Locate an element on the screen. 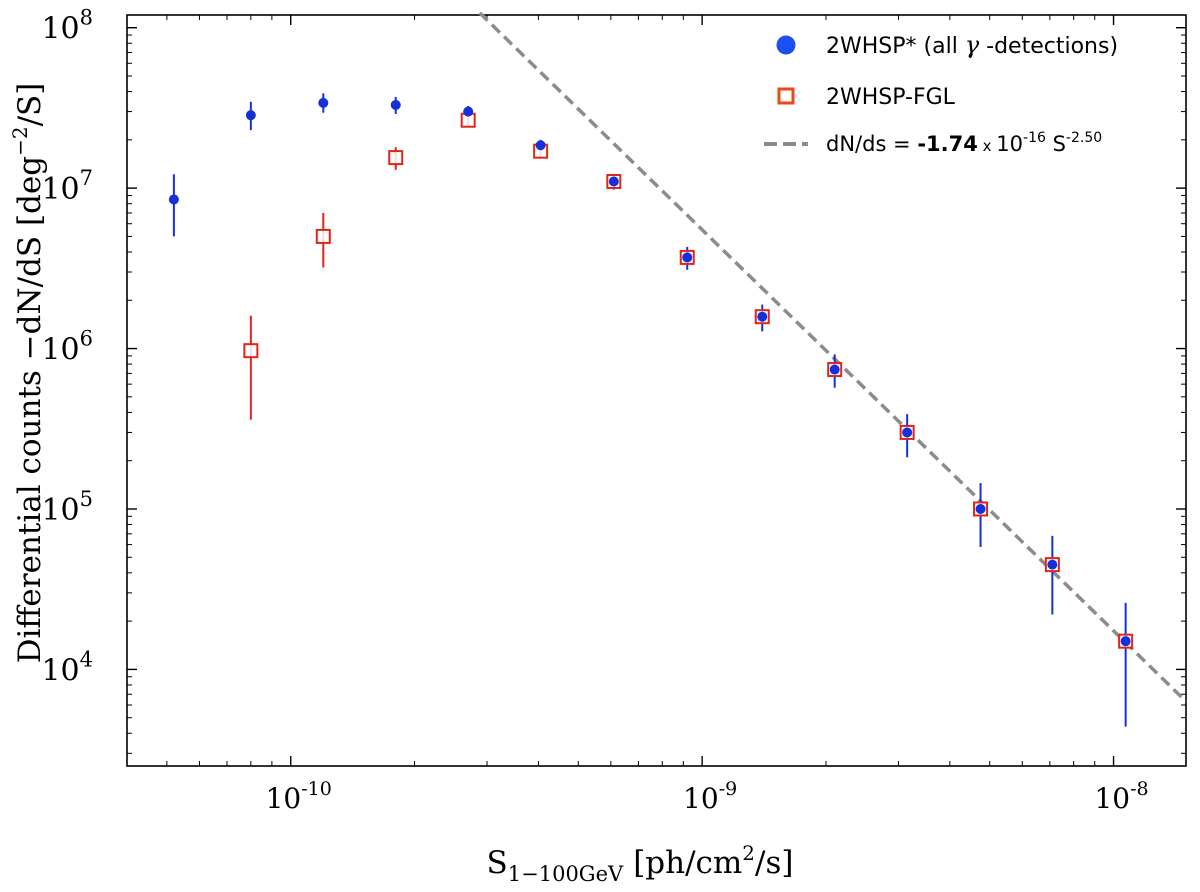  legend-label-fit-line: dN/ds = -1.74 x 10-16 S-2.50 is located at coordinates (964, 143).